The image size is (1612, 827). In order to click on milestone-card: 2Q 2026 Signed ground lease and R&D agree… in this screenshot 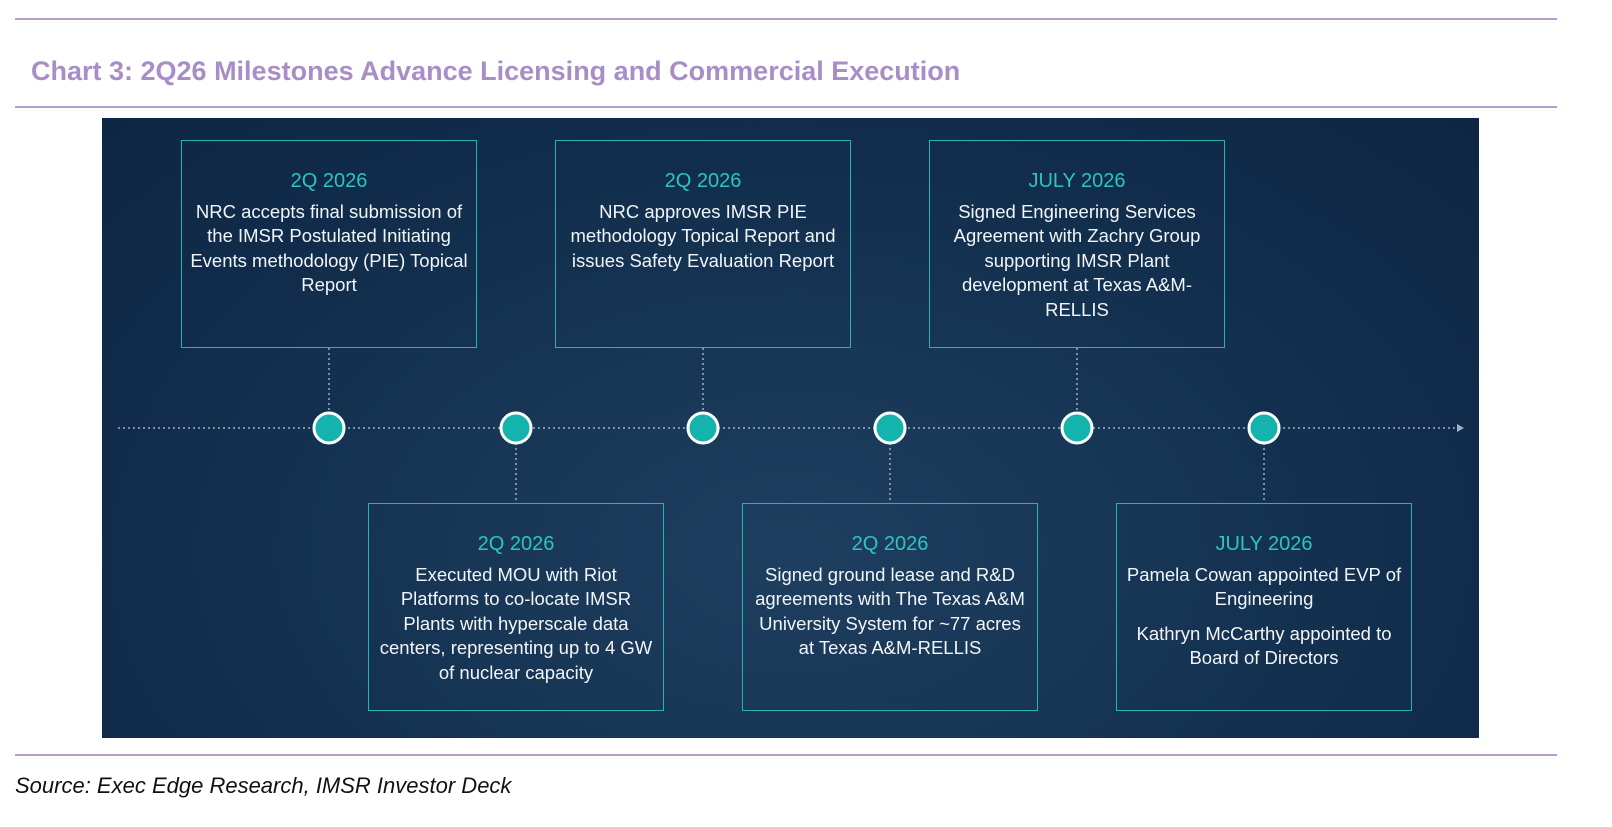, I will do `click(890, 607)`.